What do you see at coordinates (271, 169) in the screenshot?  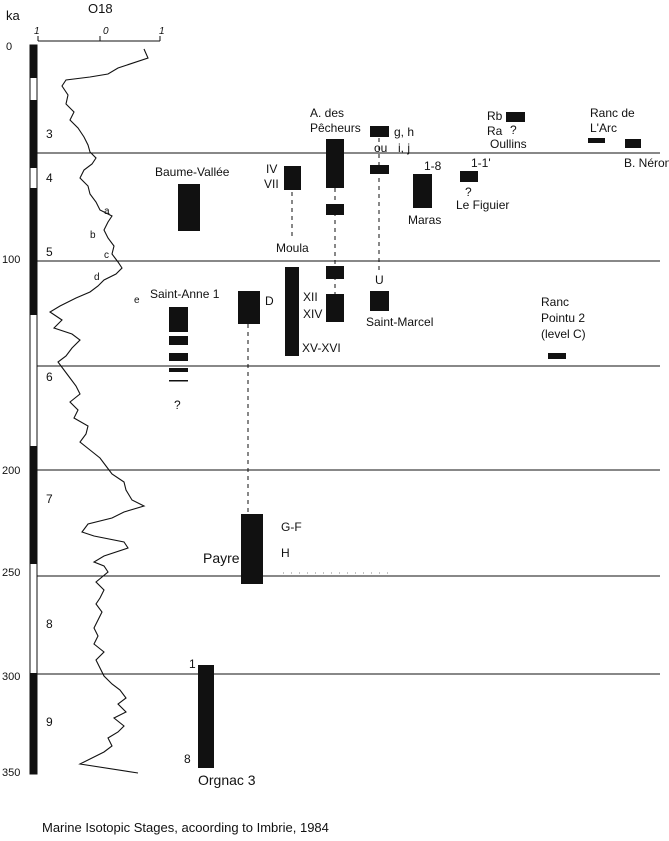 I see `level-iv: IV` at bounding box center [271, 169].